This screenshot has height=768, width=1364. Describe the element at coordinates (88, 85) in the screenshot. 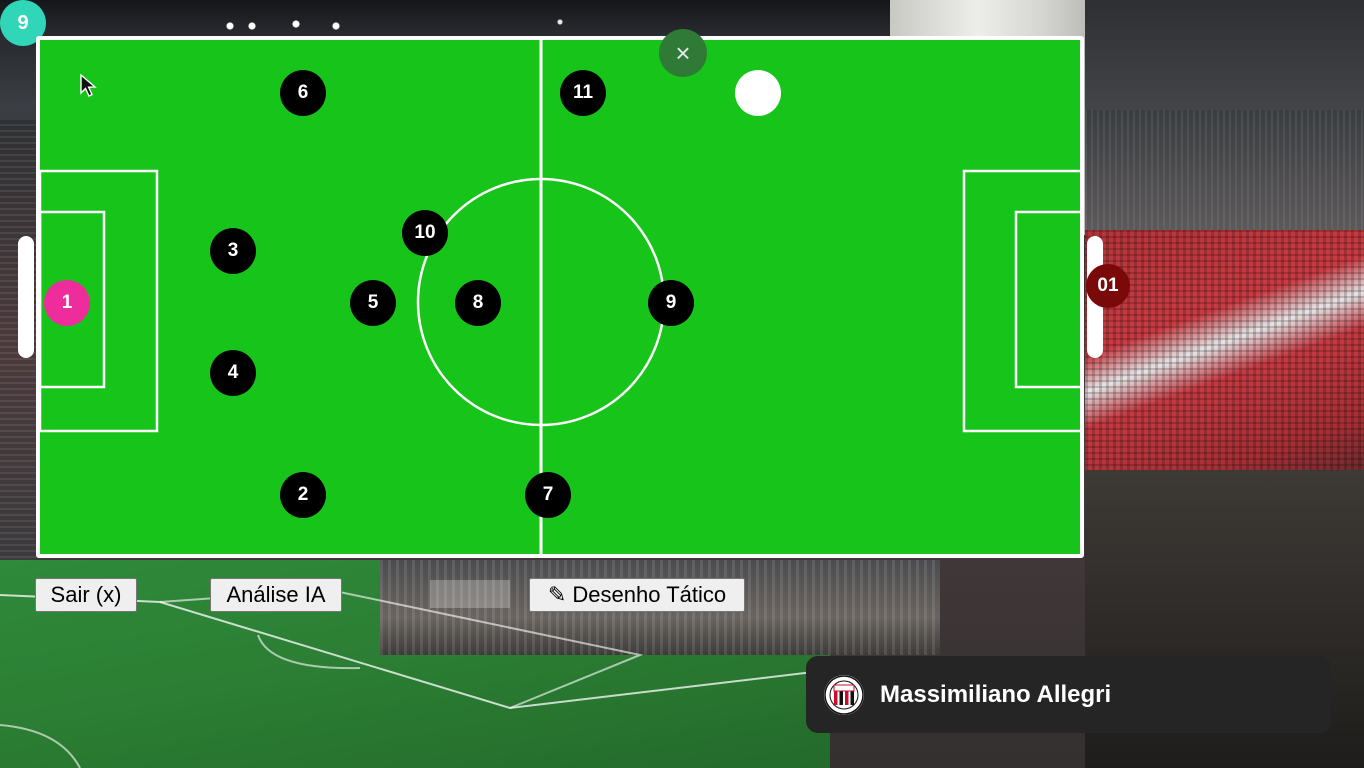

I see `mouse-cursor-icon` at that location.